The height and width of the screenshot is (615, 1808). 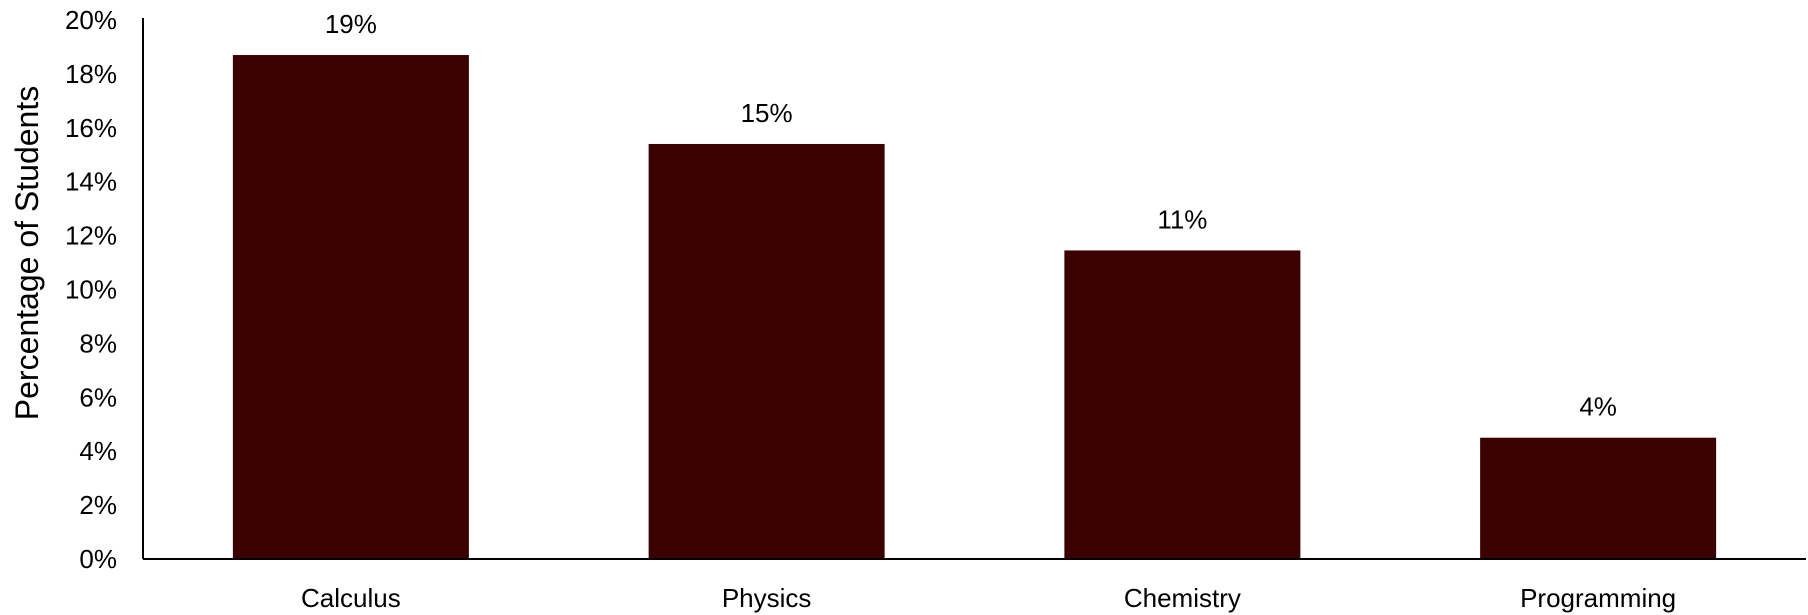 I want to click on x-category-label: Programming, so click(x=1598, y=598).